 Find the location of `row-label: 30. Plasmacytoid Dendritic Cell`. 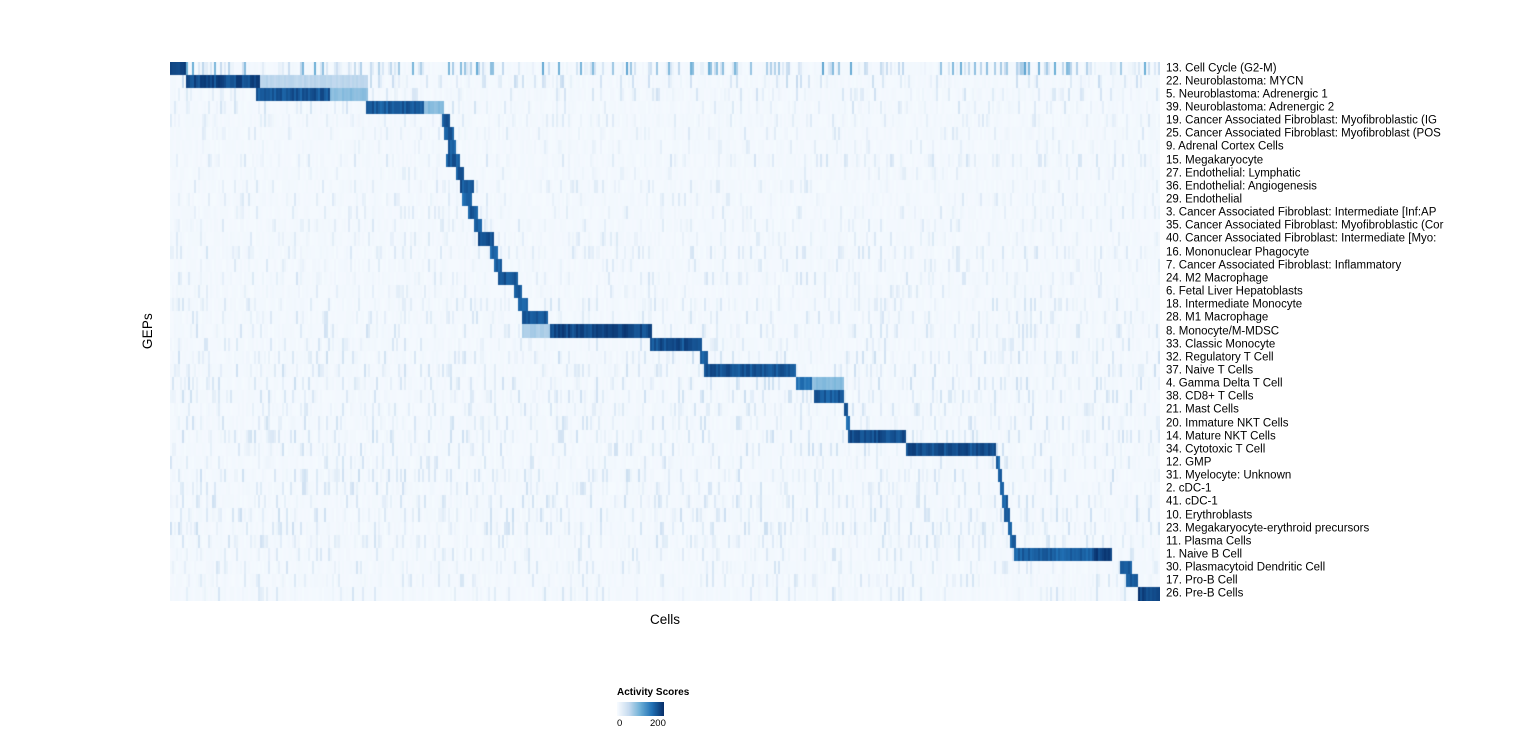

row-label: 30. Plasmacytoid Dendritic Cell is located at coordinates (1246, 567).